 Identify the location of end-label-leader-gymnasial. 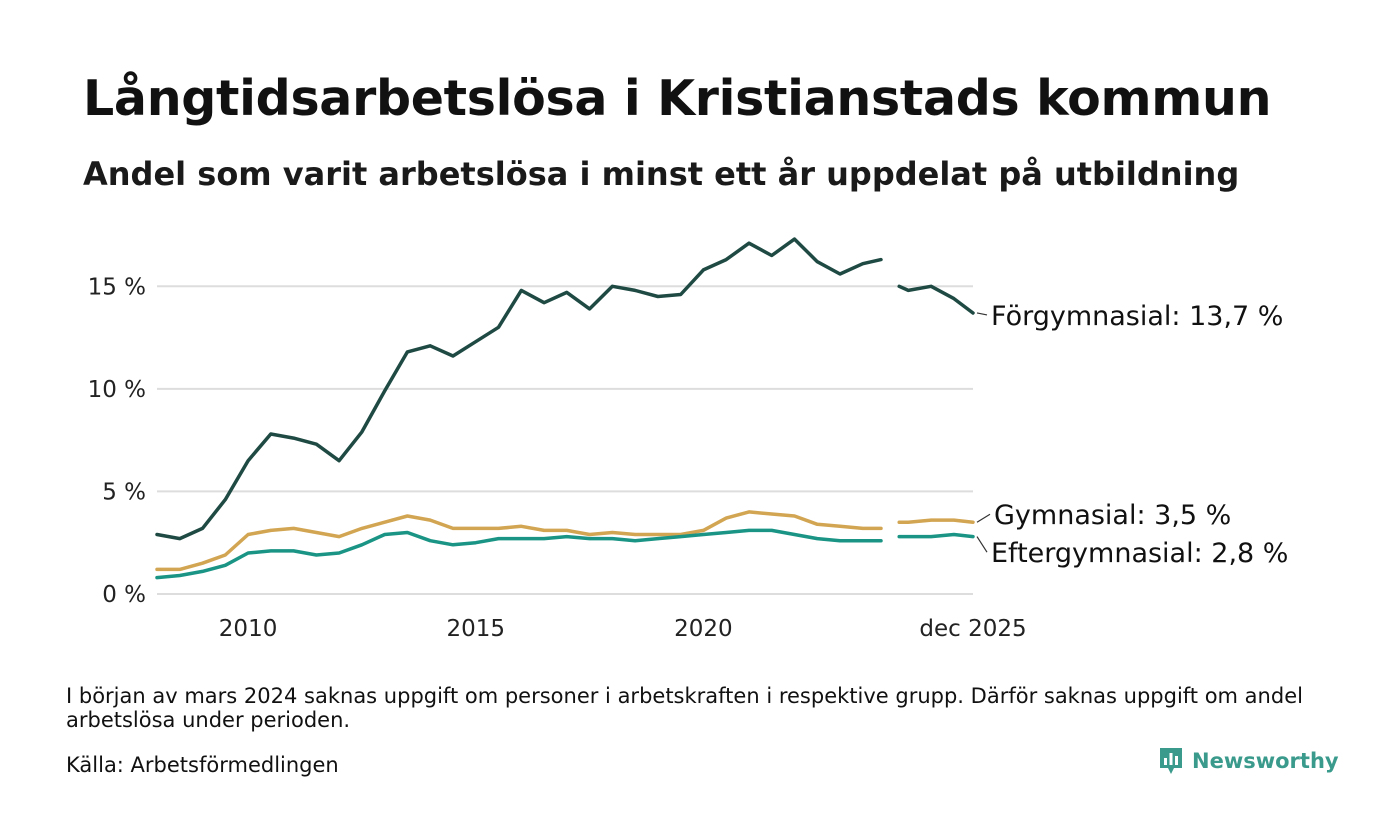
(983, 518).